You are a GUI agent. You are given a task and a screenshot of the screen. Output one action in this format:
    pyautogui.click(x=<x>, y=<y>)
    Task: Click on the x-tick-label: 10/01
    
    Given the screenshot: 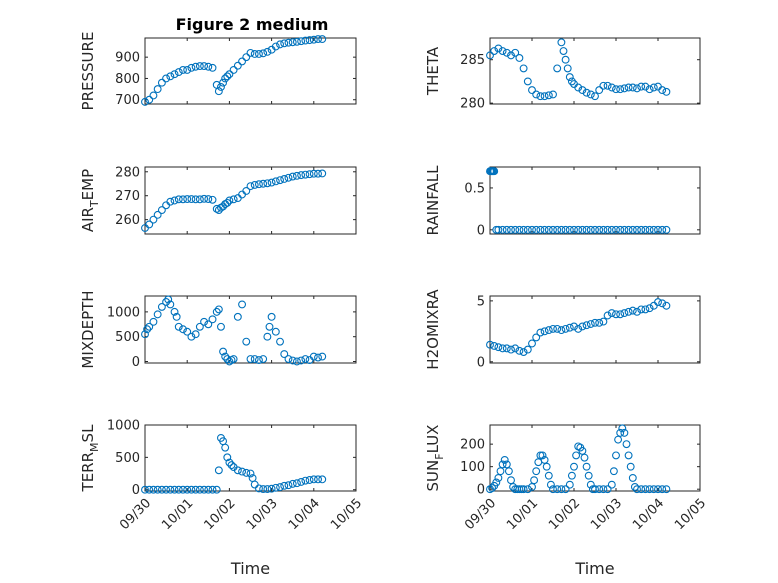 What is the action you would take?
    pyautogui.click(x=522, y=514)
    